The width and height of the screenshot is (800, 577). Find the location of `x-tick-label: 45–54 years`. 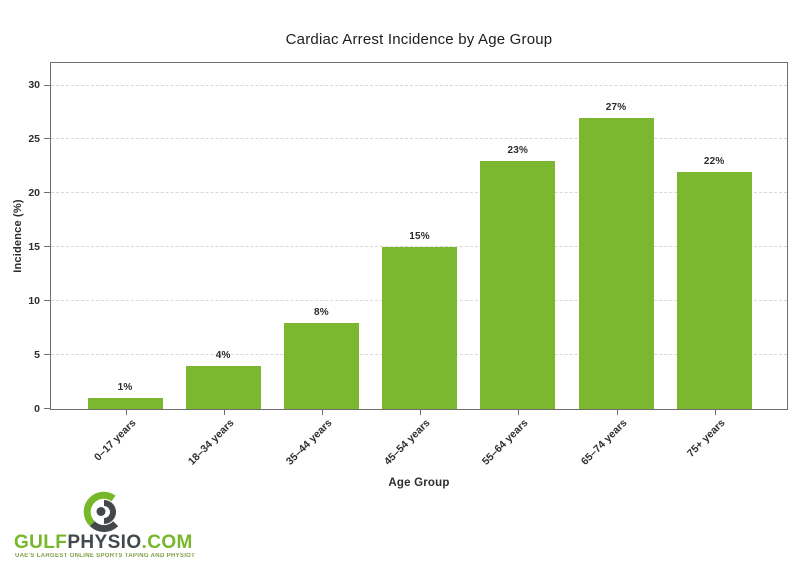

x-tick-label: 45–54 years is located at coordinates (407, 442).